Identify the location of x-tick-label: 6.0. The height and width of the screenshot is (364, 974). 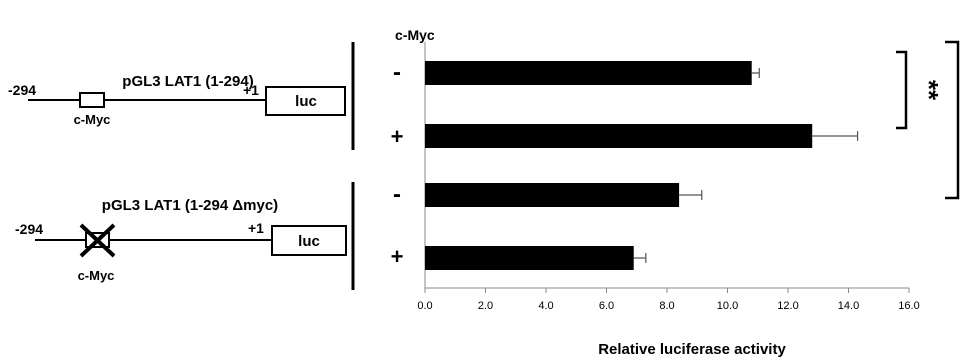
(606, 306).